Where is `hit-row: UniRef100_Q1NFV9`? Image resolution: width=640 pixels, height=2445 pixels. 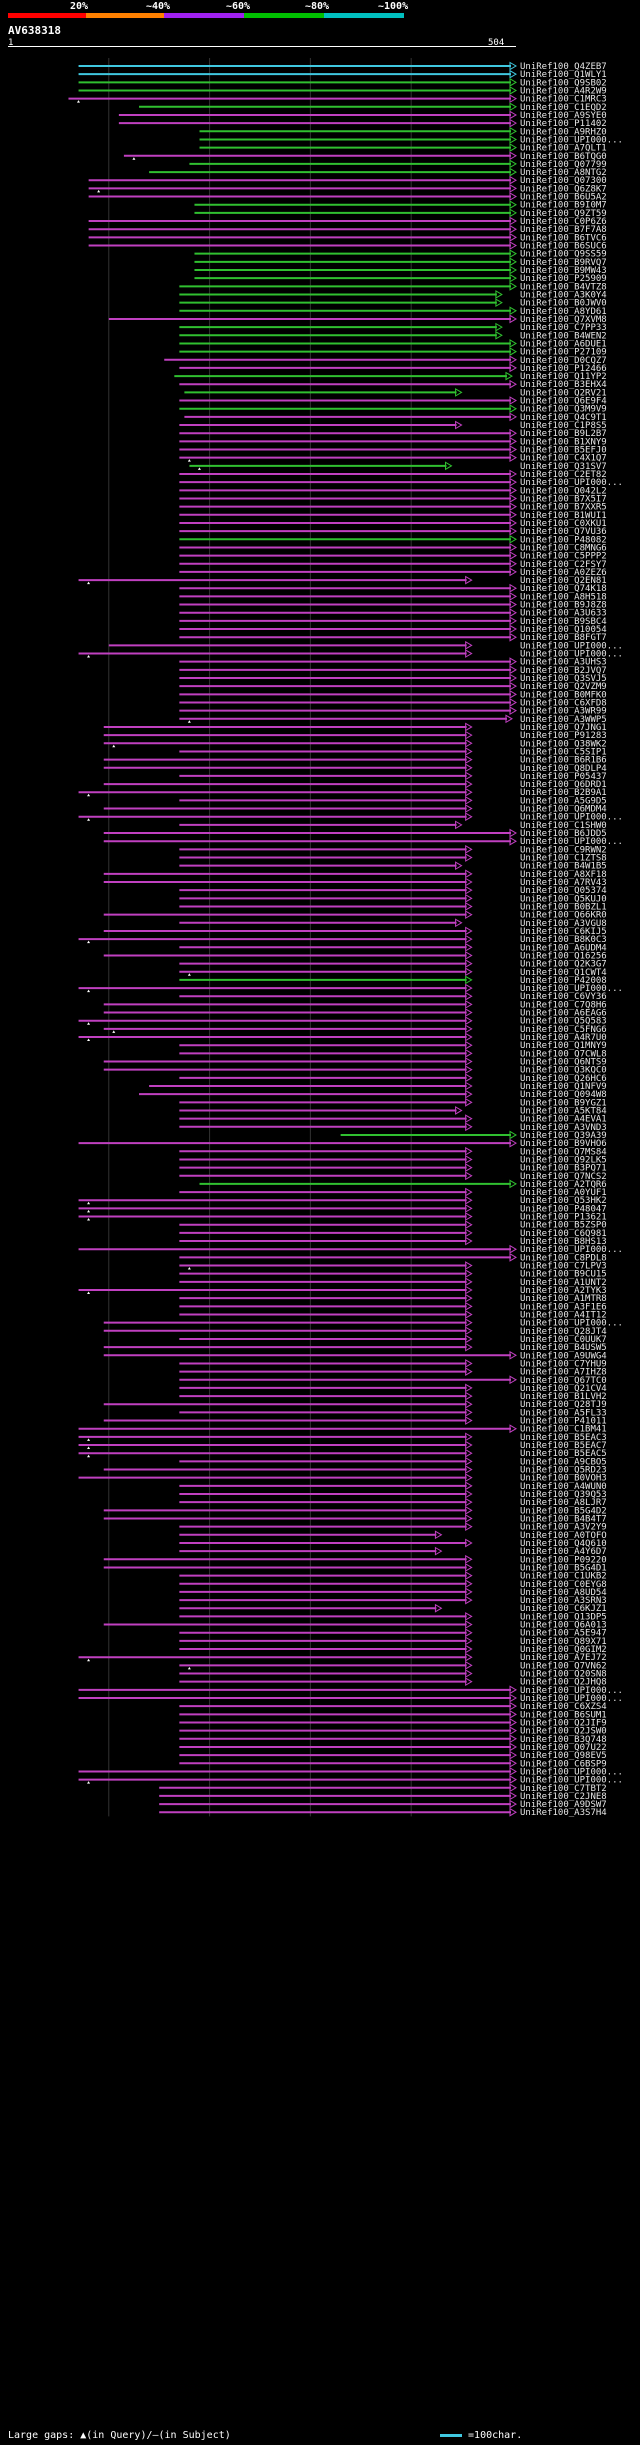 hit-row: UniRef100_Q1NFV9 is located at coordinates (378, 1086).